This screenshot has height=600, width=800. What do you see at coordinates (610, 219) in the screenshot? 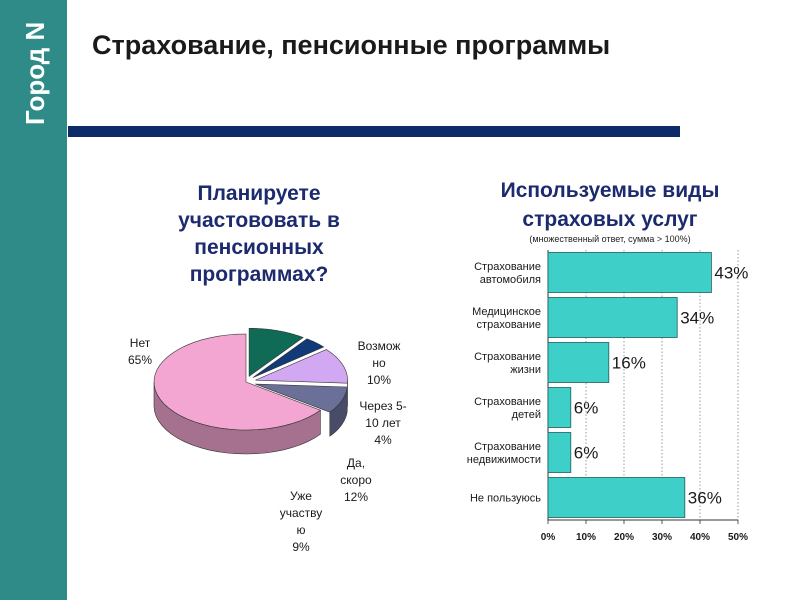
I see `bar-title-line: страховых услуг` at bounding box center [610, 219].